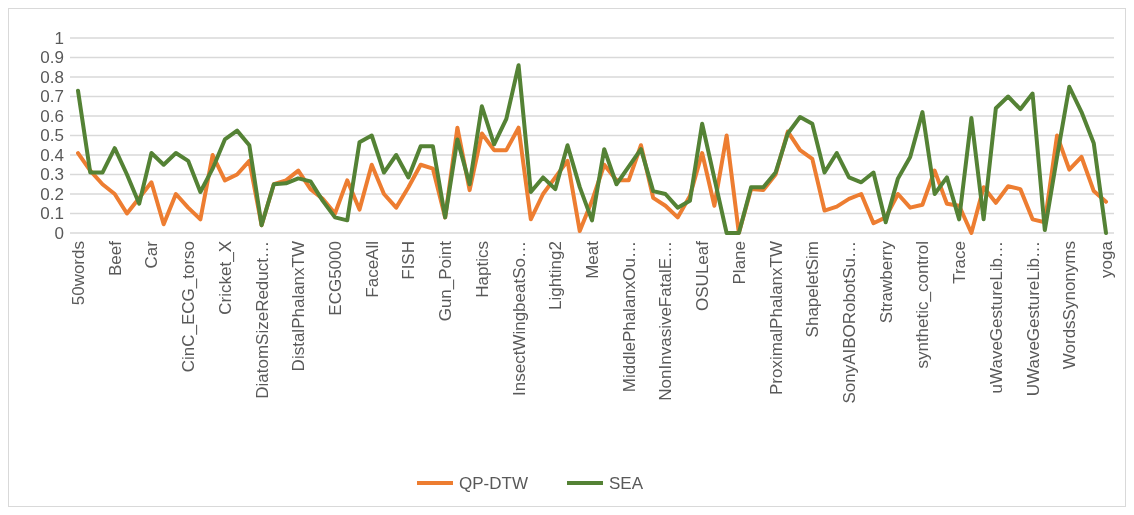 The height and width of the screenshot is (515, 1134). I want to click on x-tick-label: Beef, so click(115, 258).